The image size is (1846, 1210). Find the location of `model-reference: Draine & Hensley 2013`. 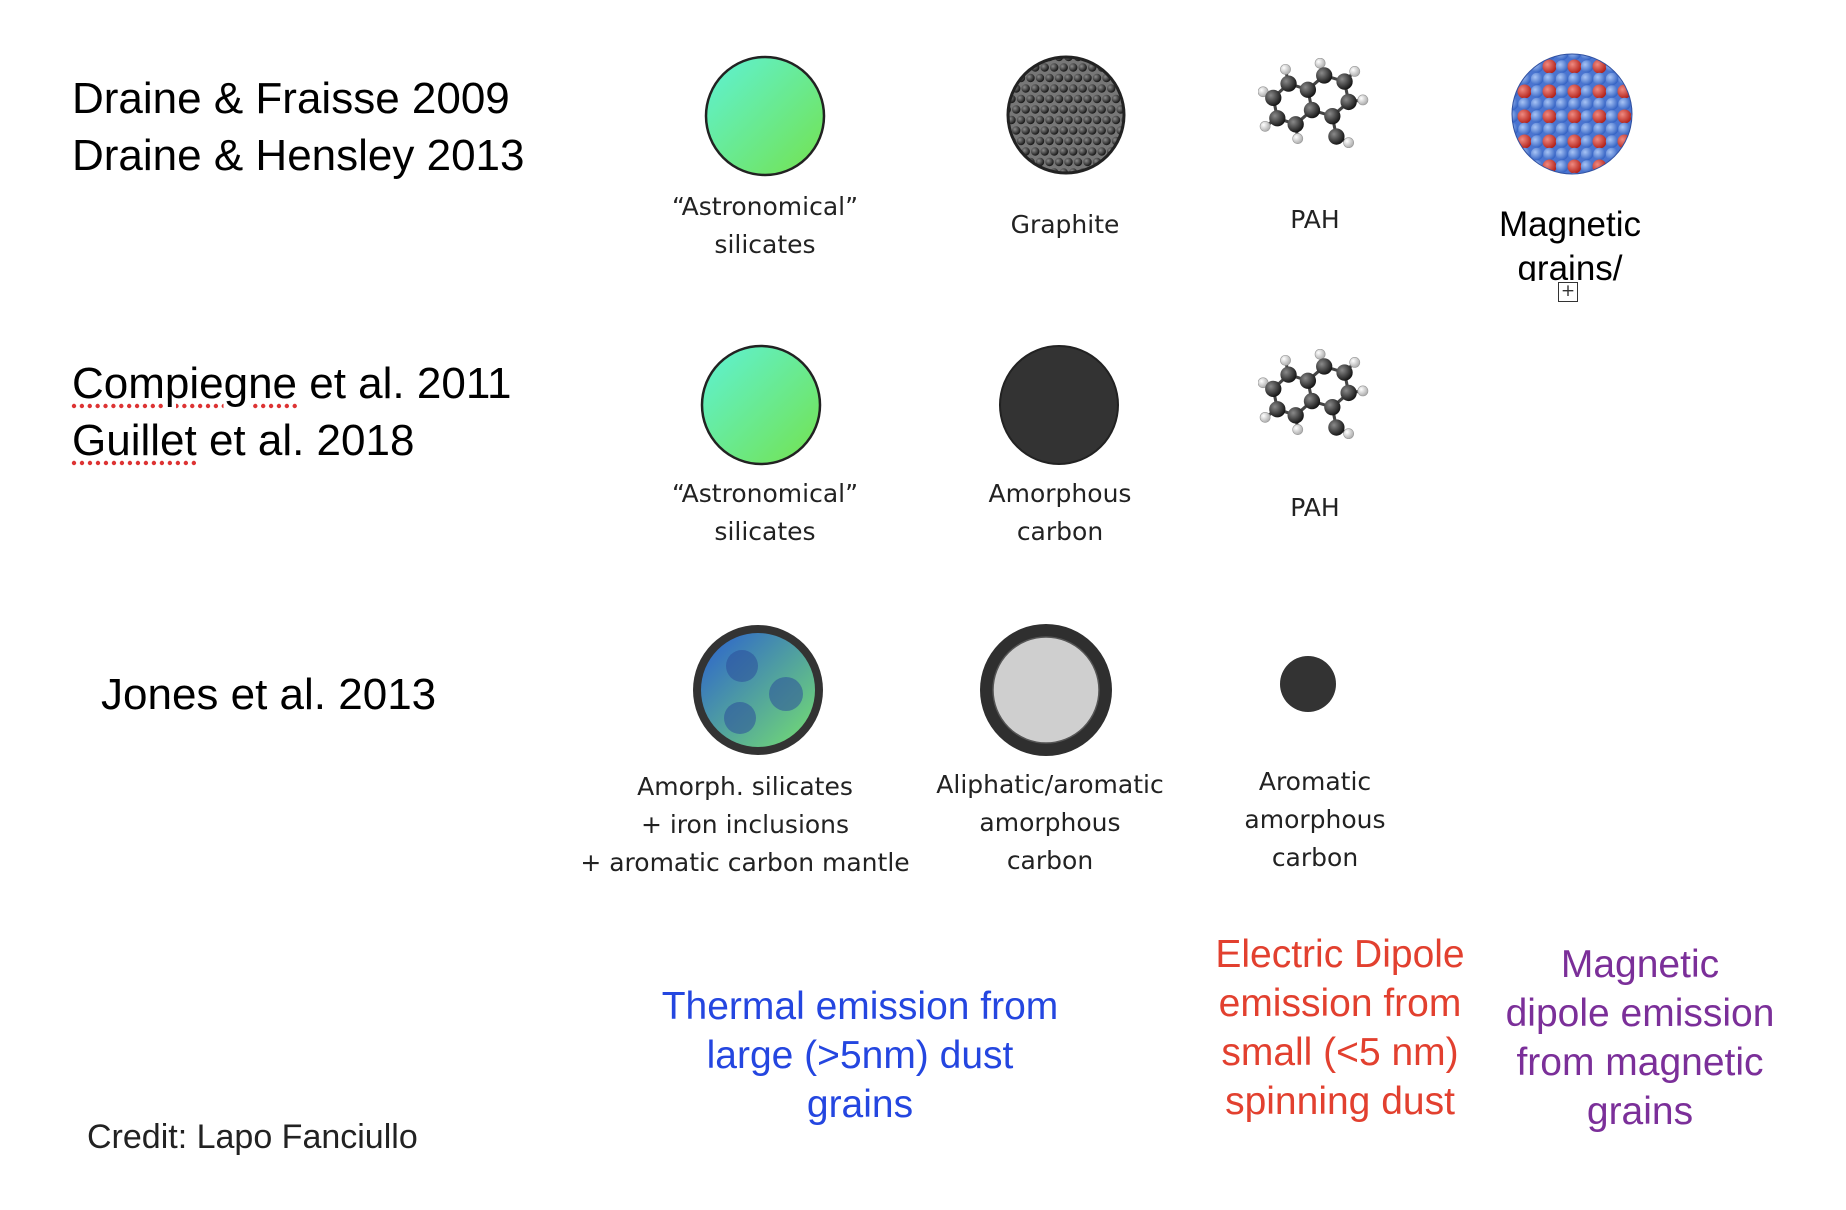

model-reference: Draine & Hensley 2013 is located at coordinates (298, 155).